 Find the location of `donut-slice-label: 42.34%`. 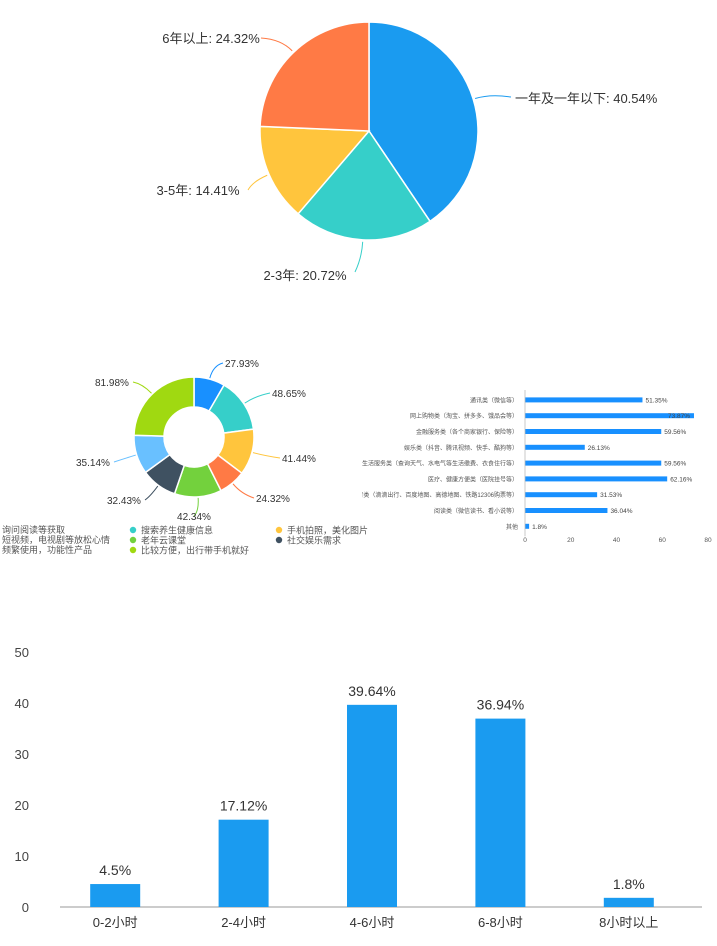

donut-slice-label: 42.34% is located at coordinates (194, 517).